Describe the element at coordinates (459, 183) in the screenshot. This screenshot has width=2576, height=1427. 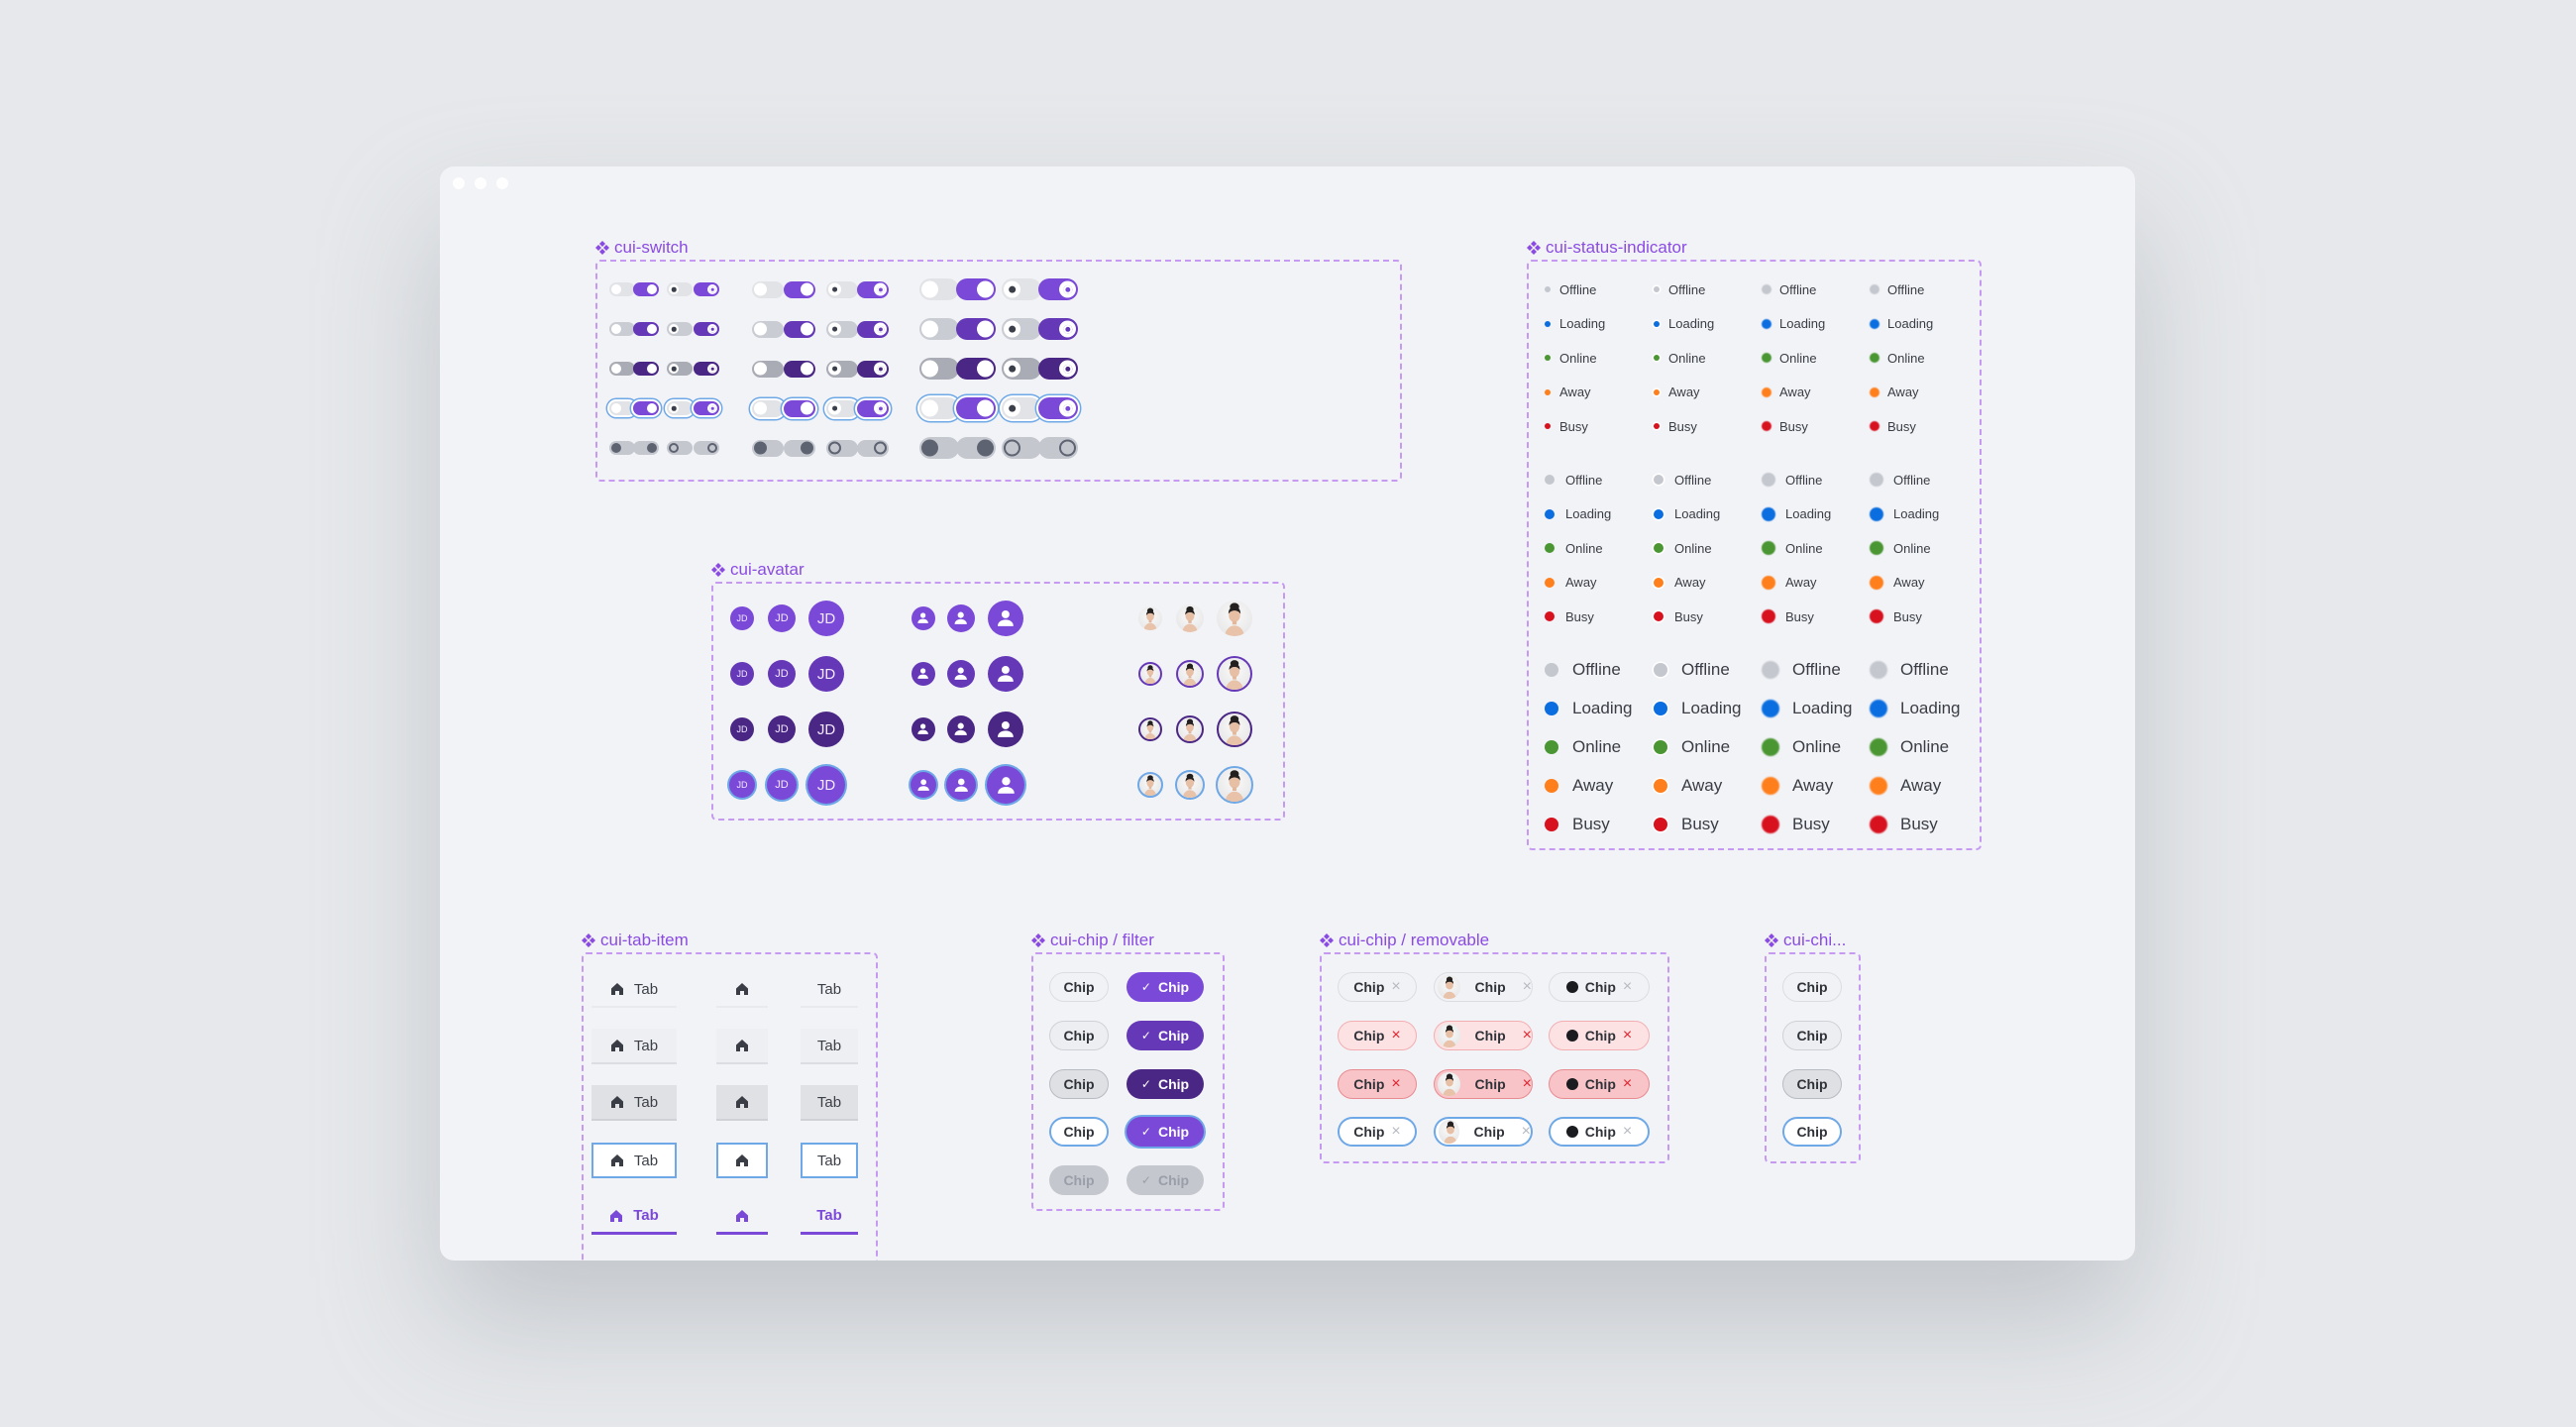
I see `close-window-button` at that location.